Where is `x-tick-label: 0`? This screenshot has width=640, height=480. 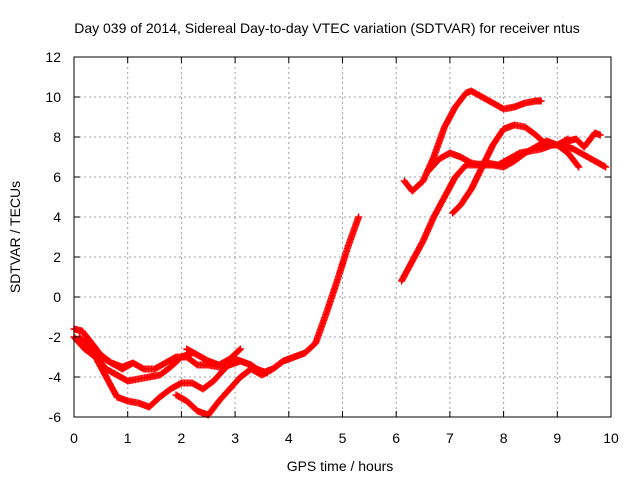
x-tick-label: 0 is located at coordinates (74, 438).